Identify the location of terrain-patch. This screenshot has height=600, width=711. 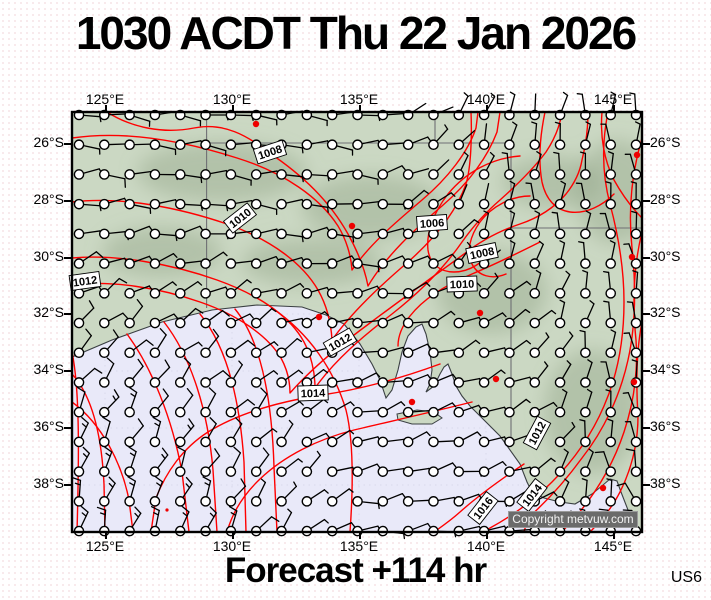
(552, 182).